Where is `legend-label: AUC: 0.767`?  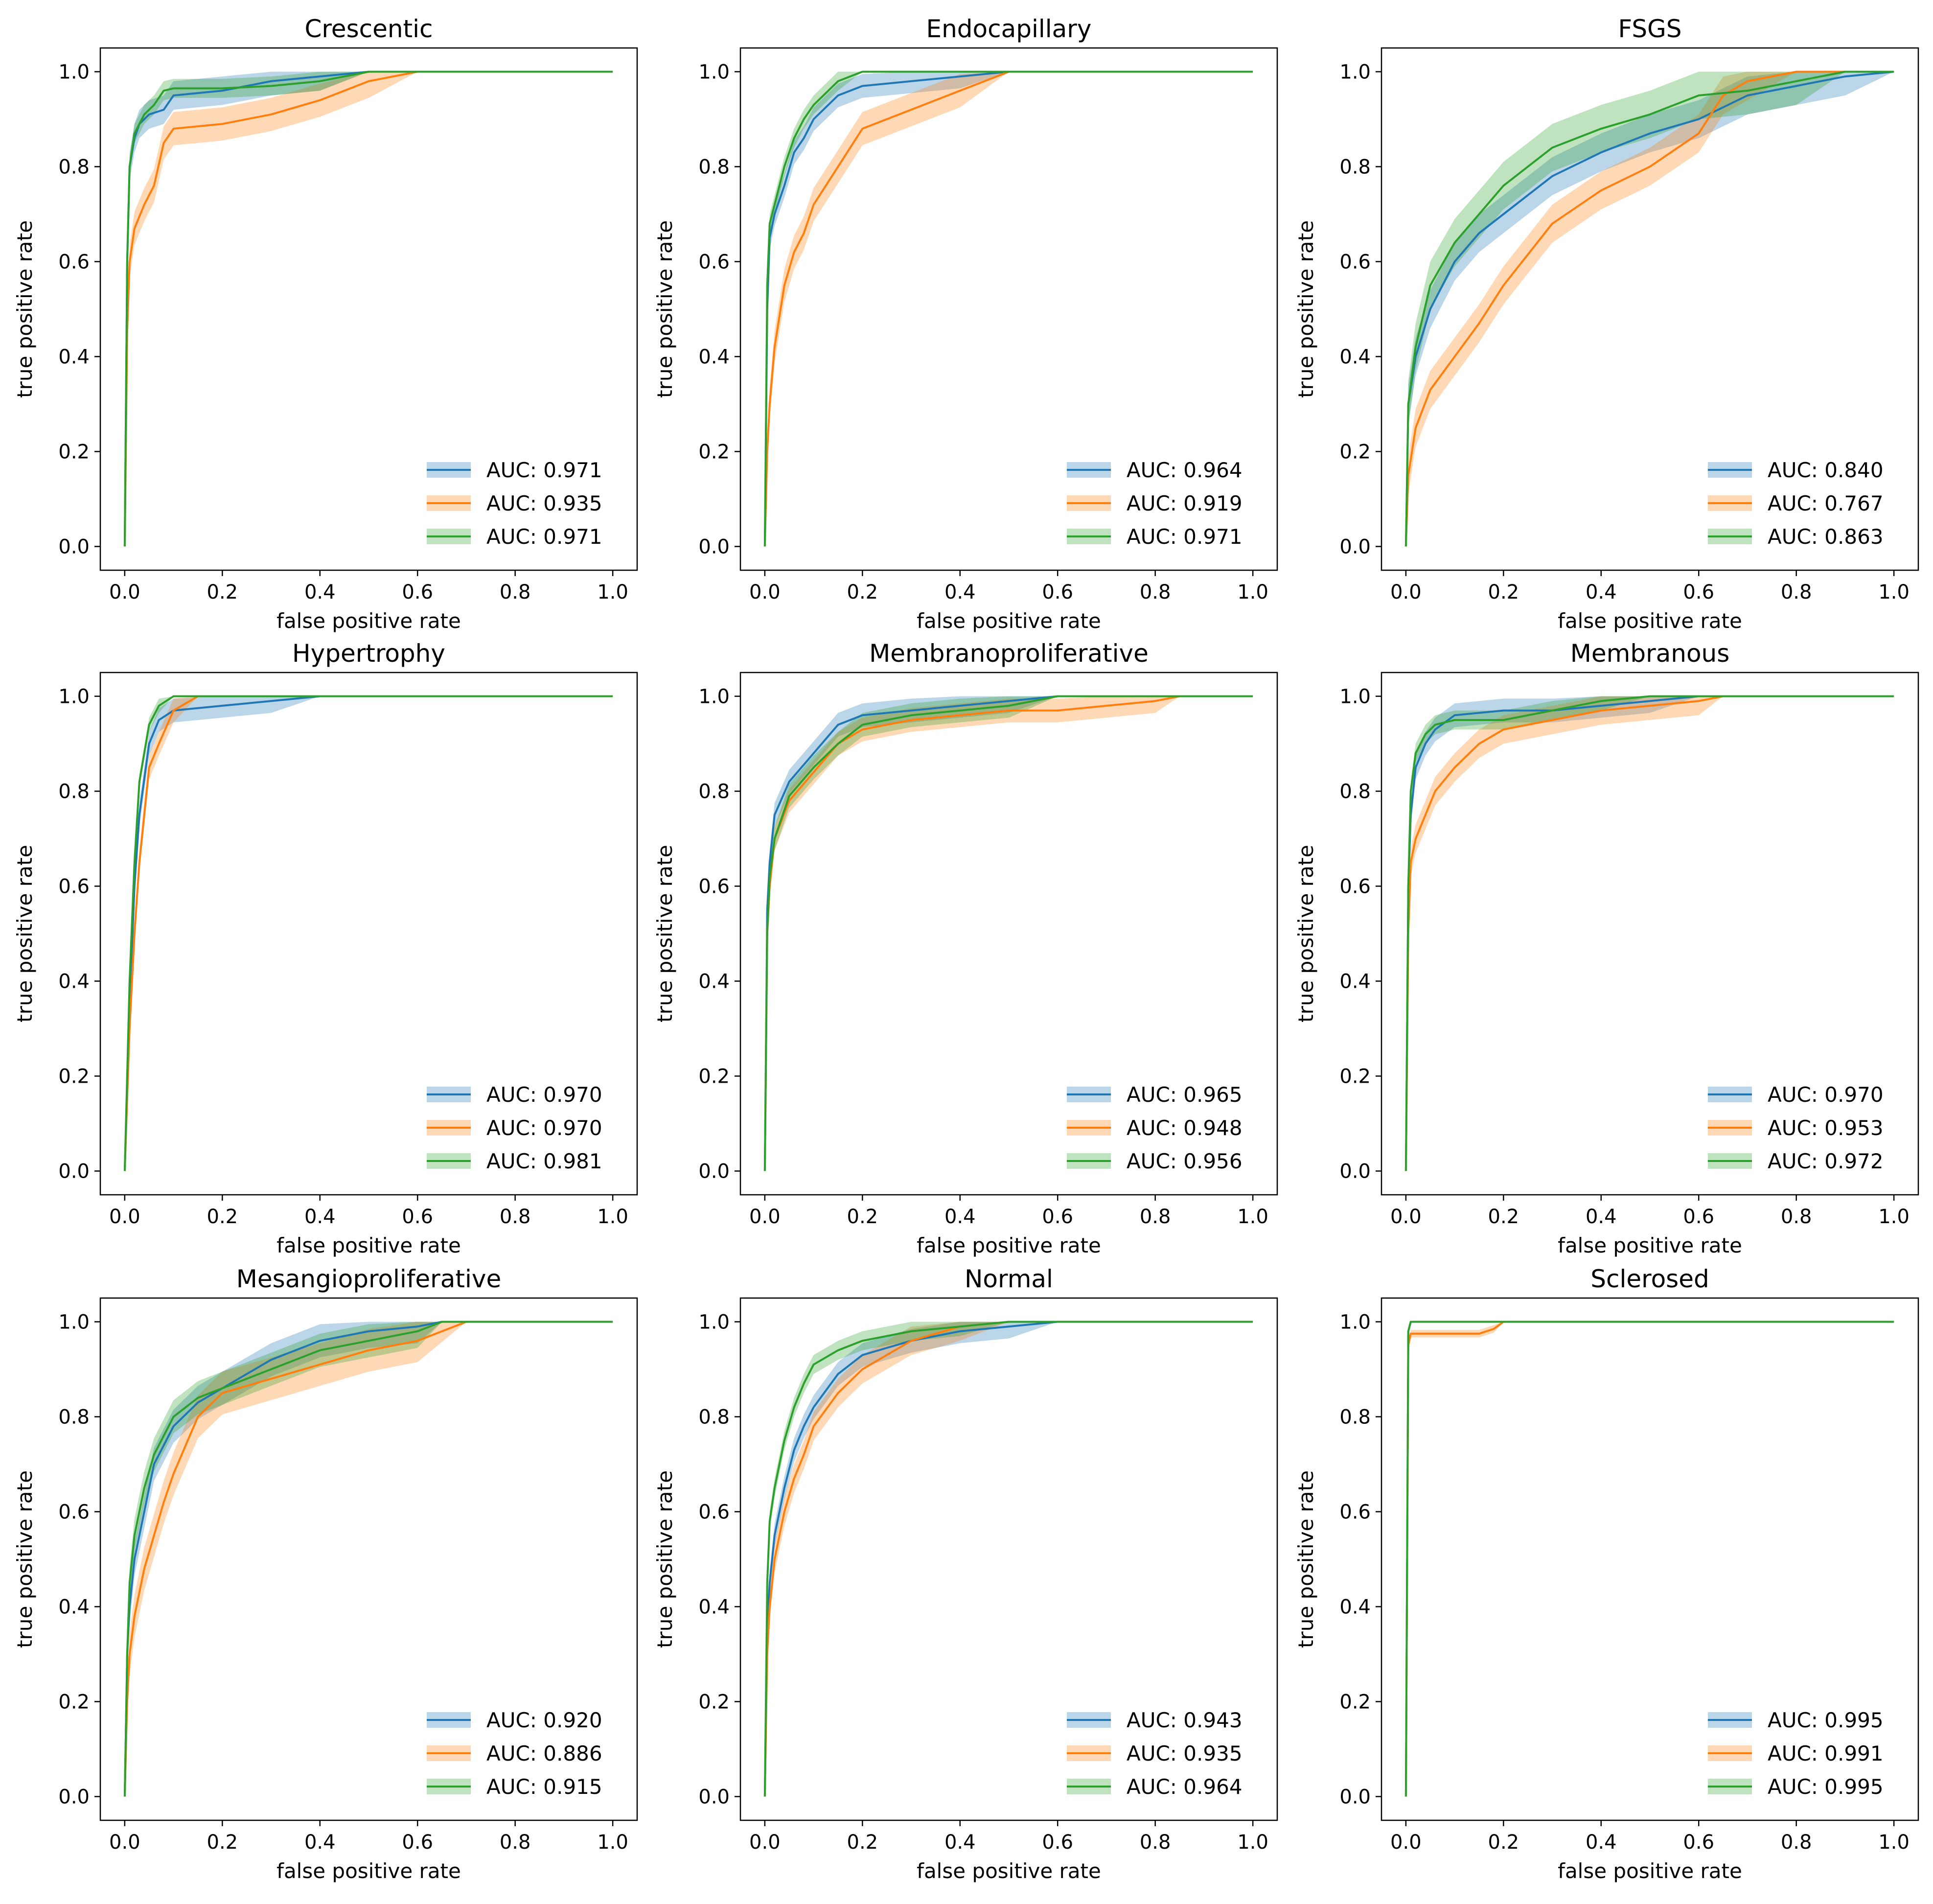
legend-label: AUC: 0.767 is located at coordinates (1826, 503).